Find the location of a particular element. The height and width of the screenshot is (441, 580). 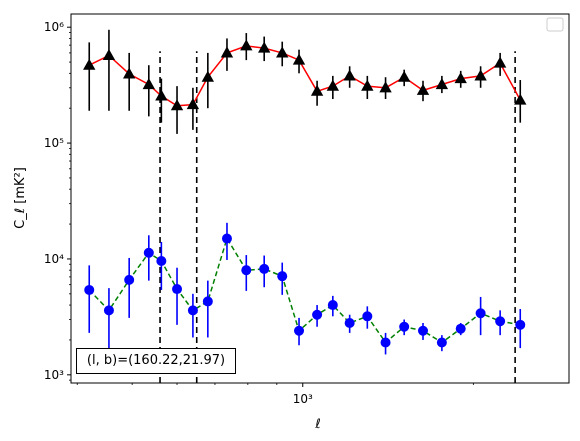

y-tick-label: 10³ is located at coordinates (54, 375).